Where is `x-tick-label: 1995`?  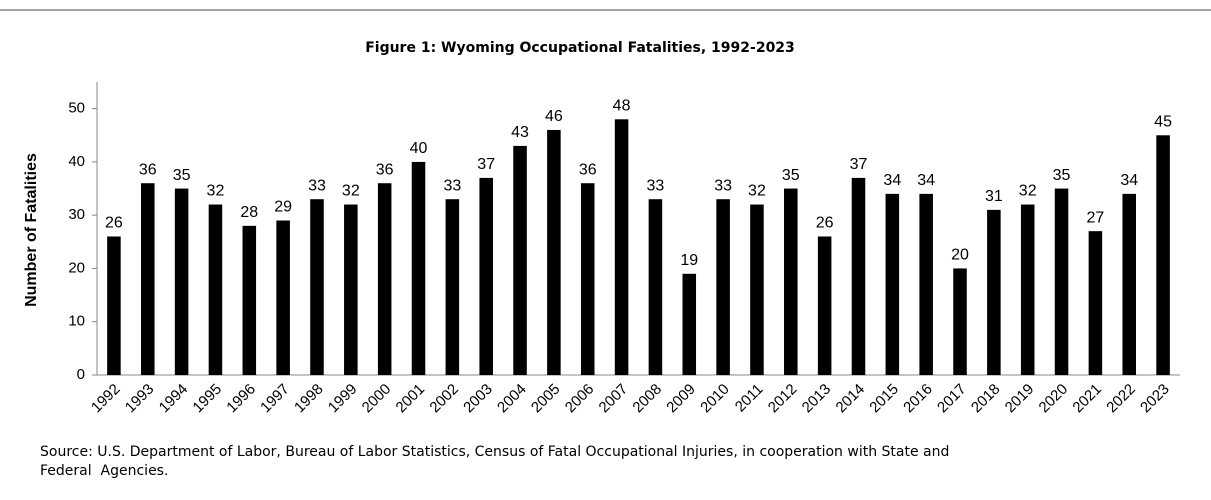 x-tick-label: 1995 is located at coordinates (207, 399).